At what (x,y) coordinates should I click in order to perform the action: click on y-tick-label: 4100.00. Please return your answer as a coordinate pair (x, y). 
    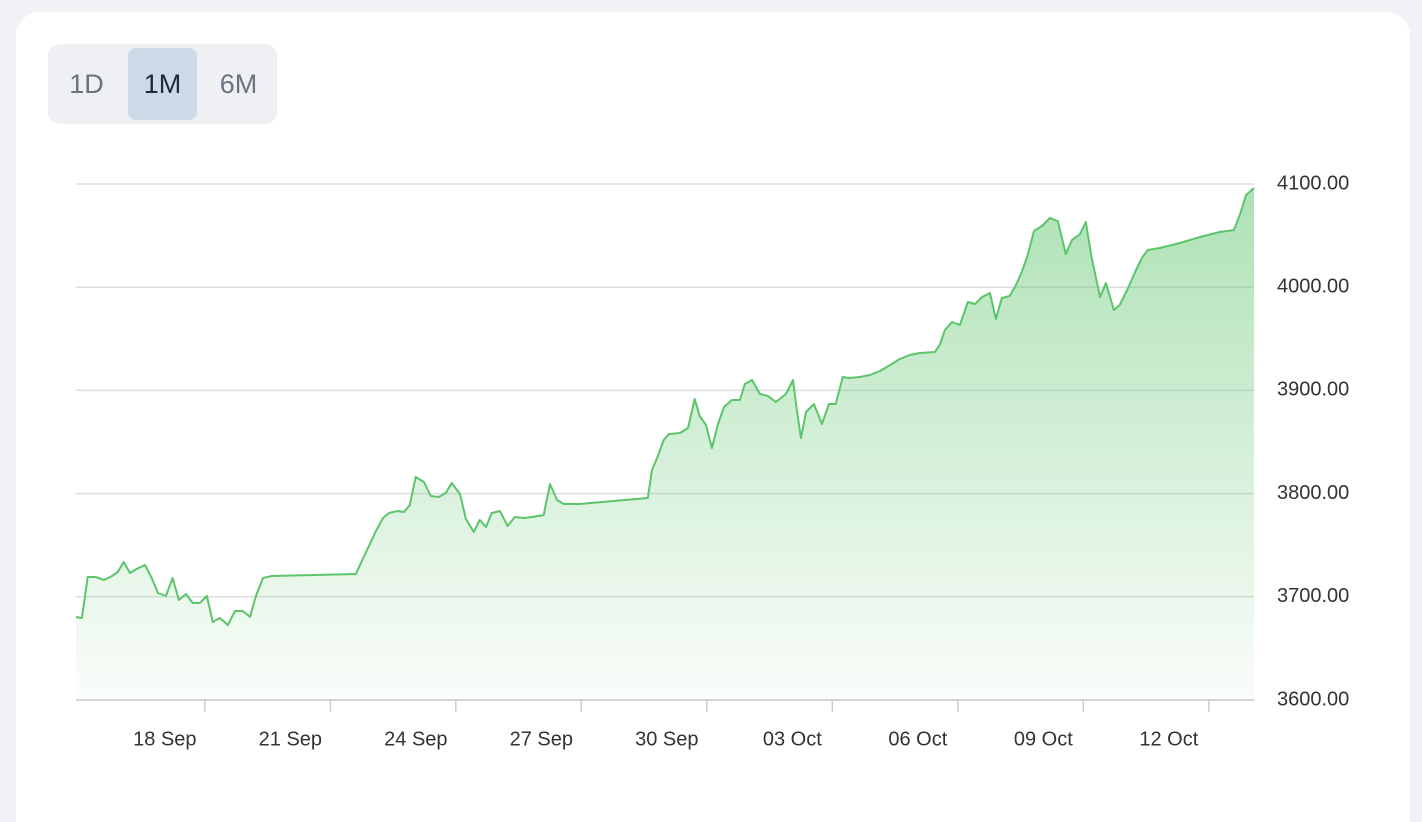
    Looking at the image, I should click on (1313, 183).